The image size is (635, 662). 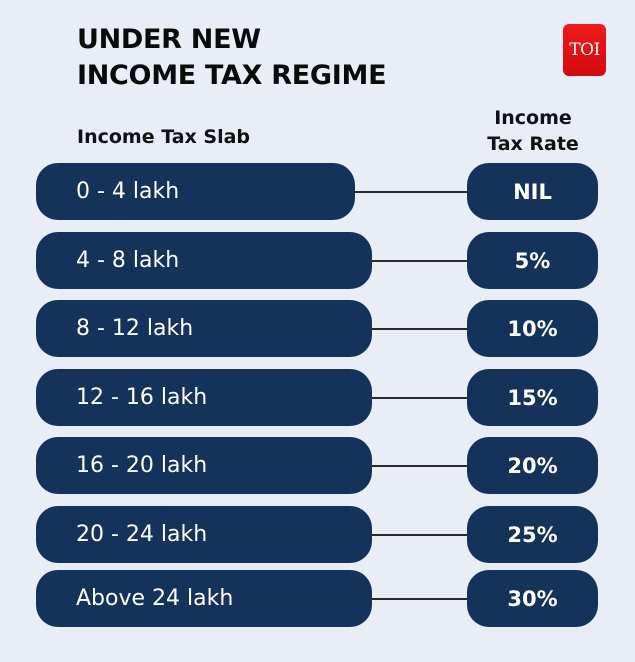 I want to click on slab-pill: 20 - 24 lakh, so click(x=204, y=534).